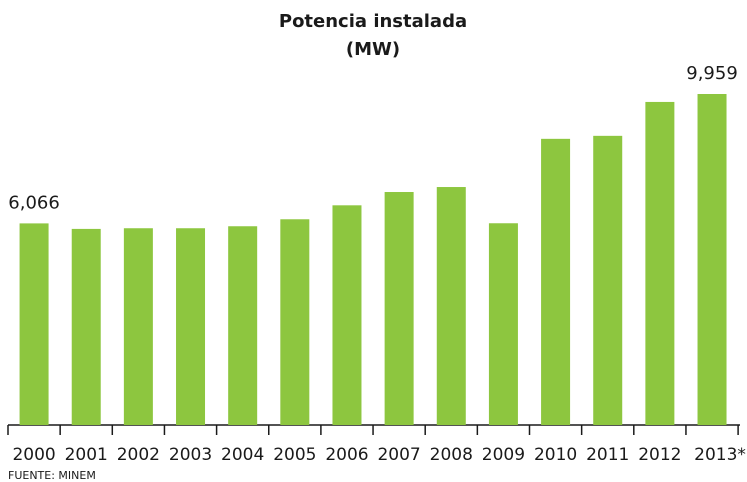 The width and height of the screenshot is (747, 482). Describe the element at coordinates (294, 455) in the screenshot. I see `x-tick-label: 2005` at that location.